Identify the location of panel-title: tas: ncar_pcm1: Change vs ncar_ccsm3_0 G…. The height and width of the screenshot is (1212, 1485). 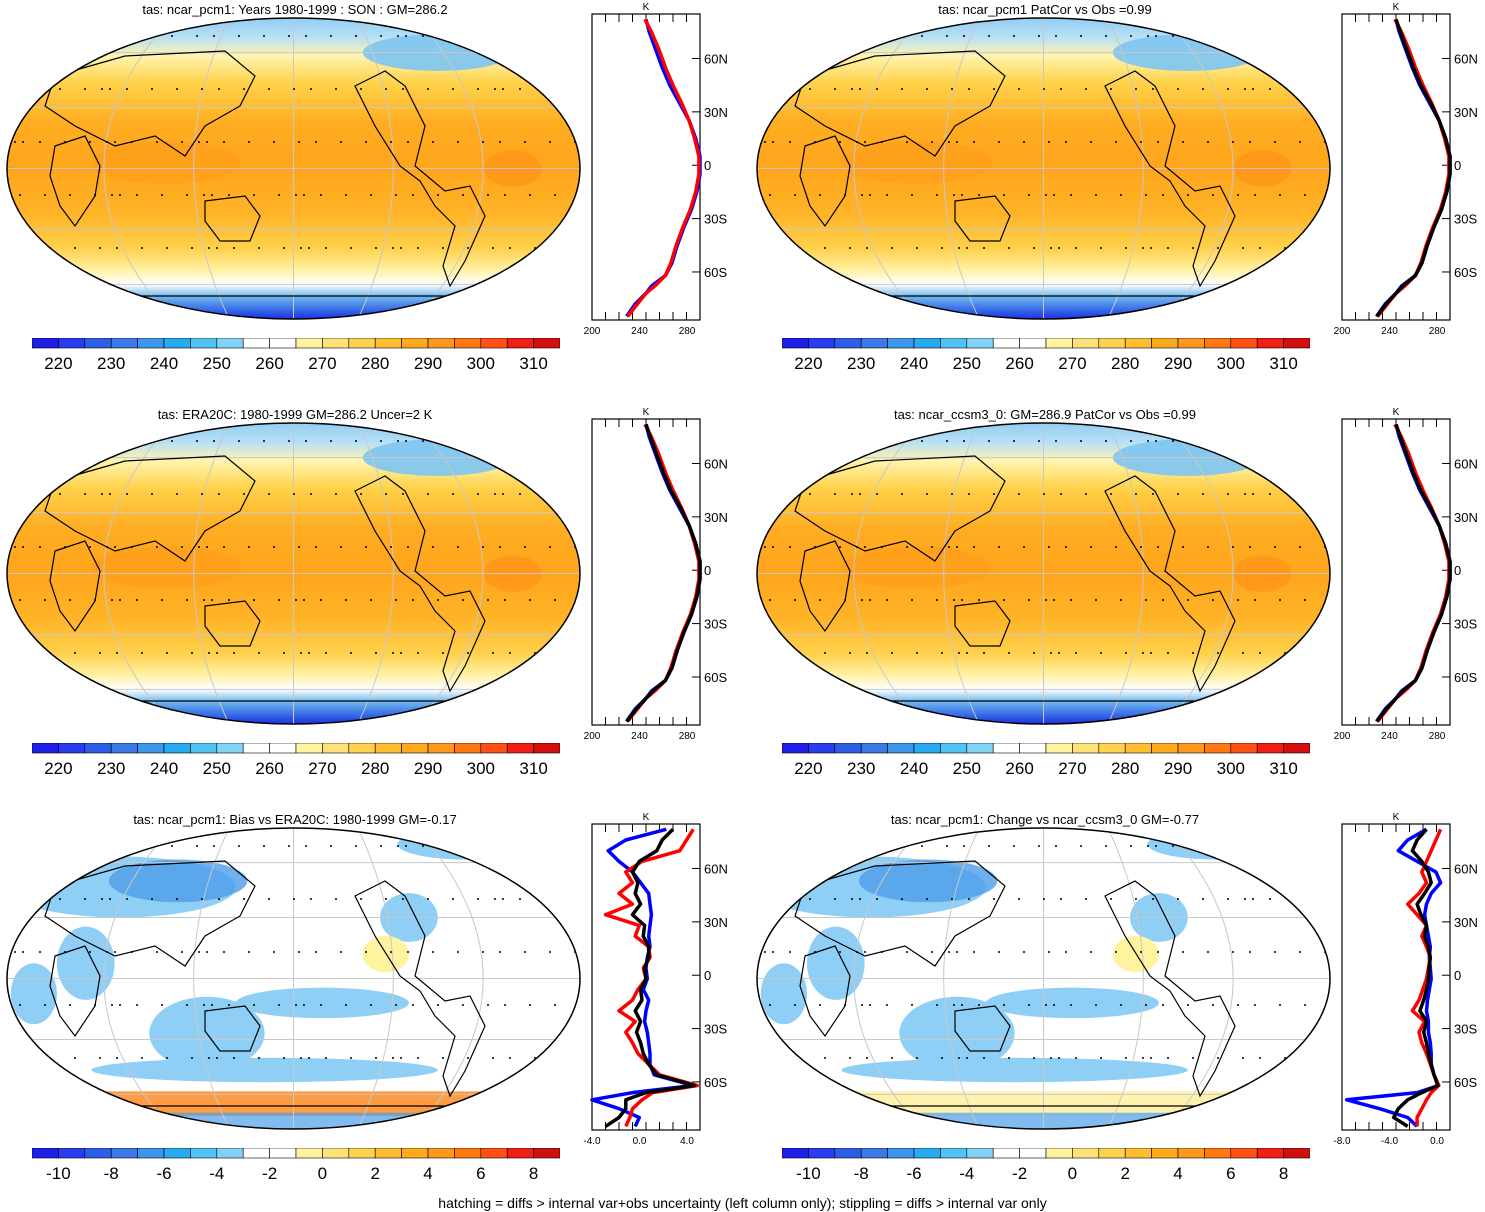
(1045, 819).